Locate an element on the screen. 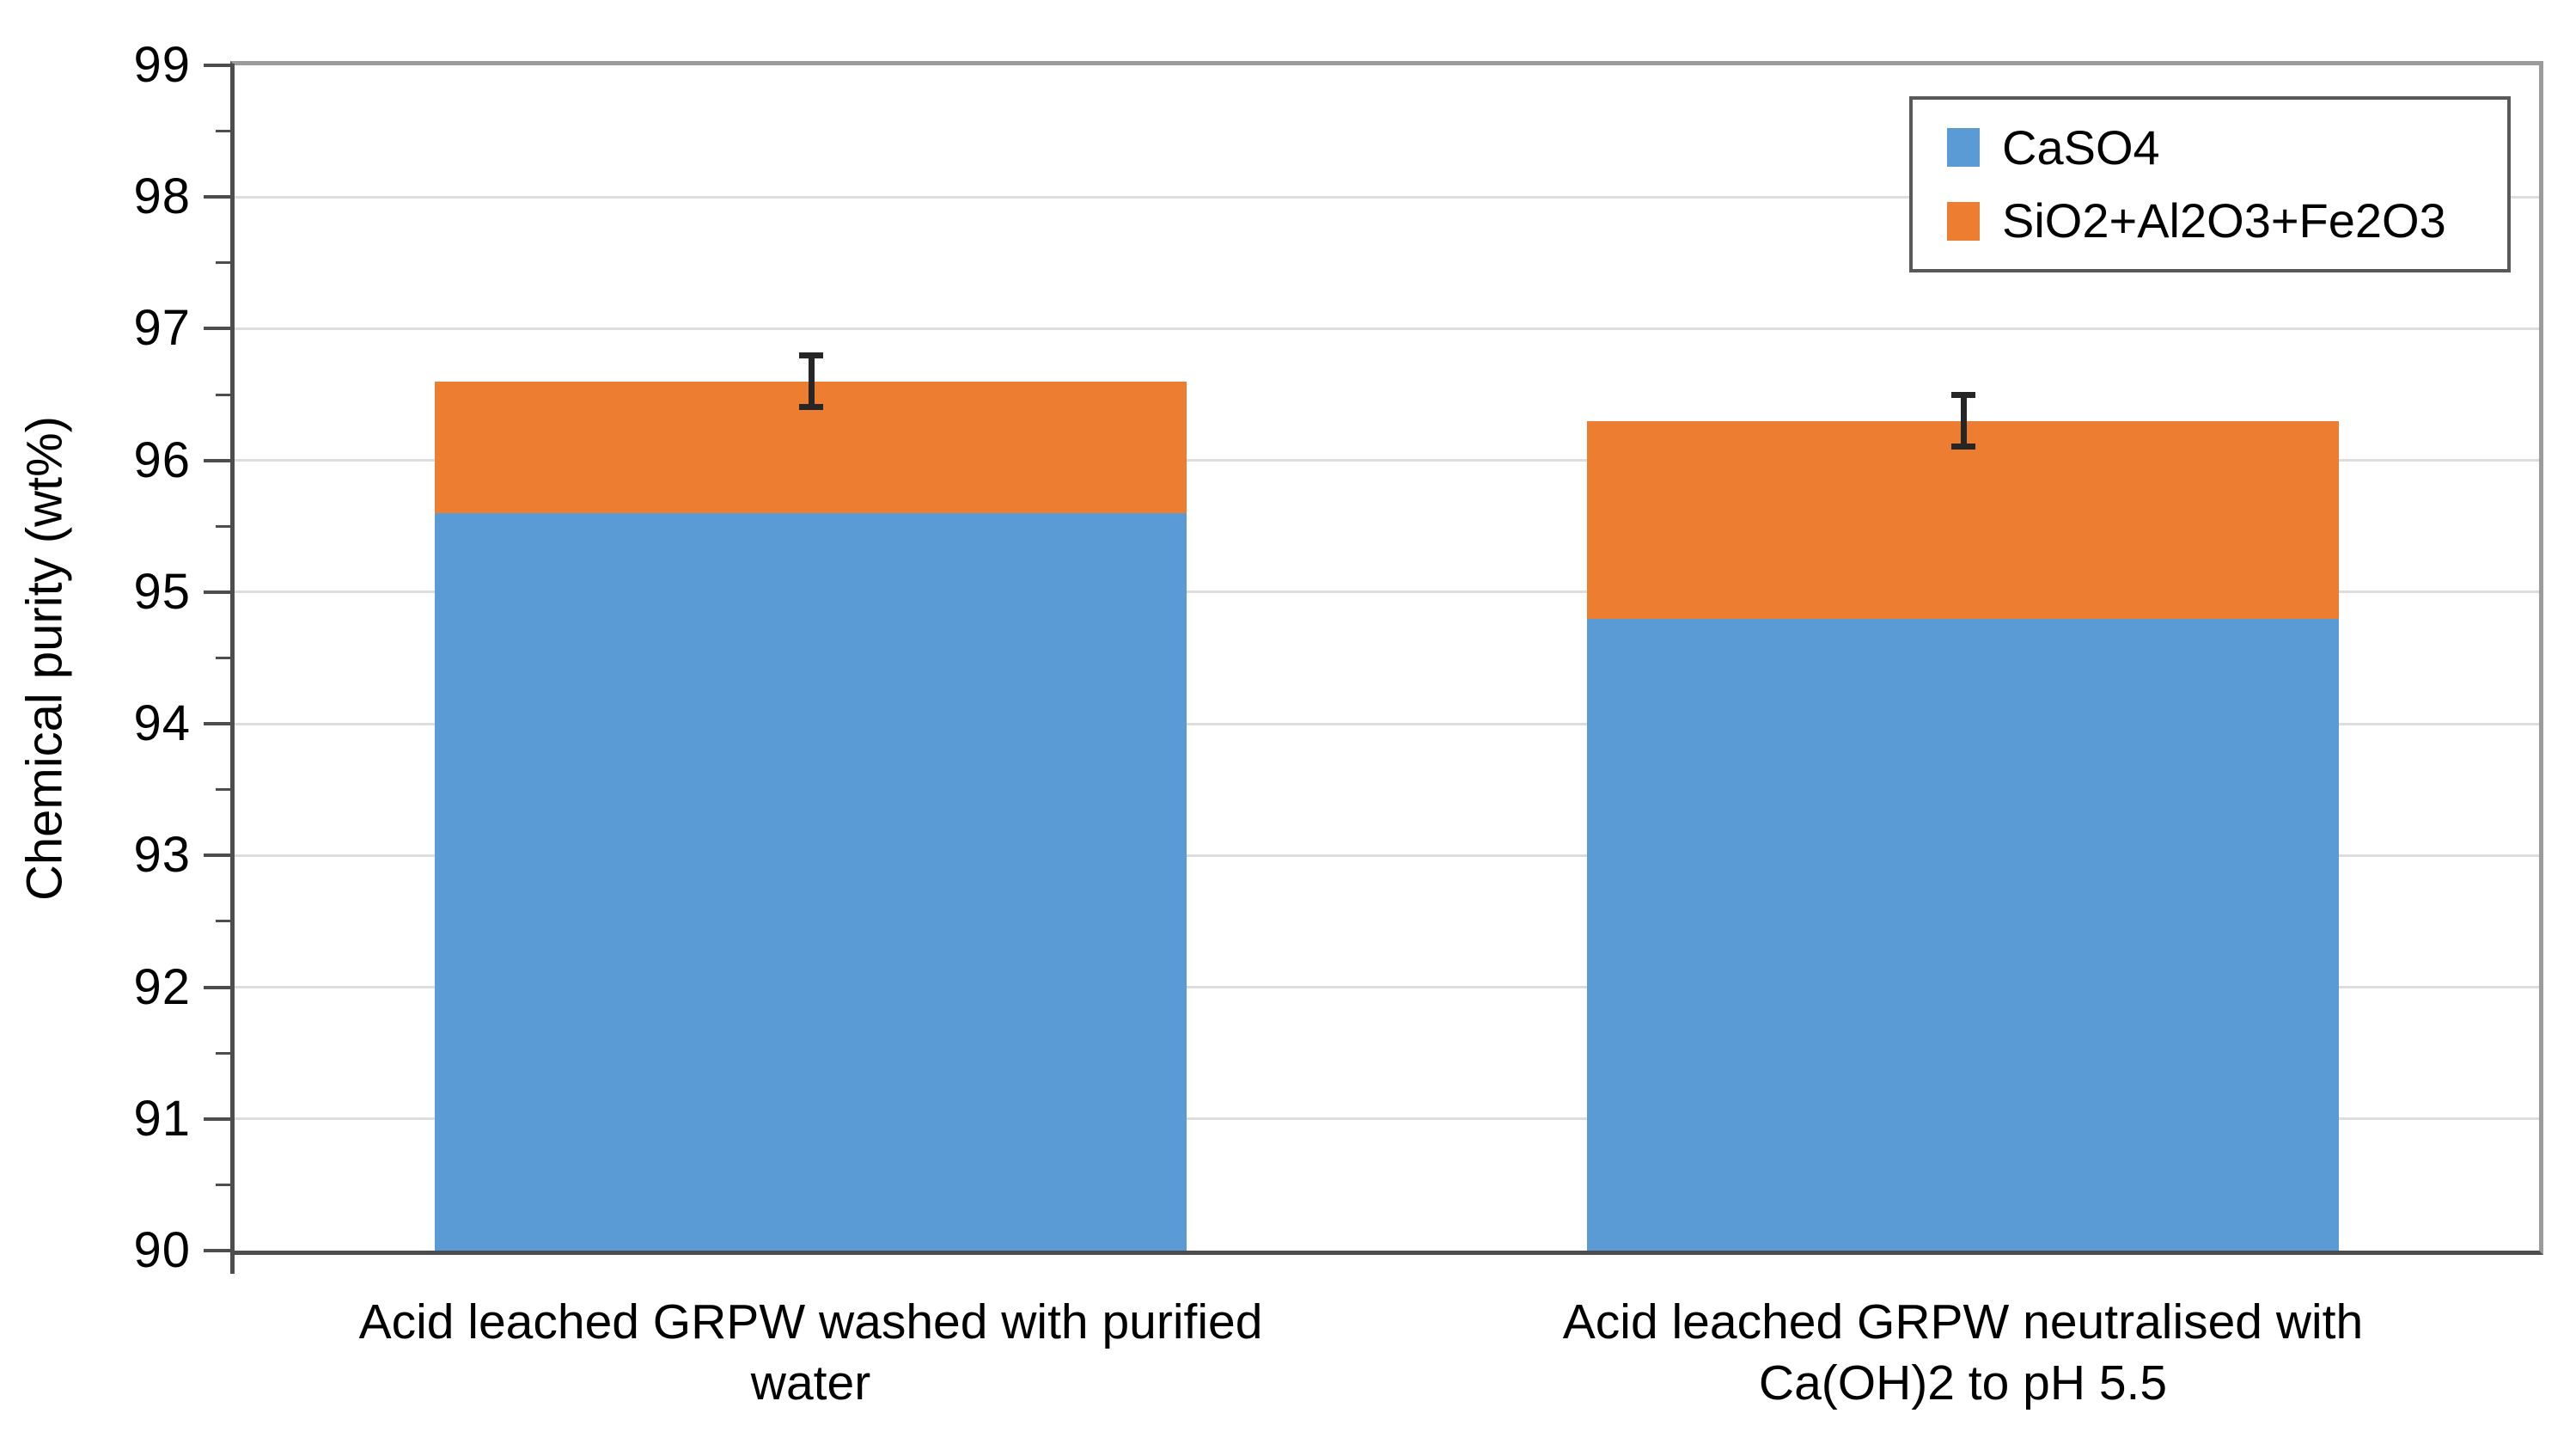 This screenshot has height=1444, width=2576. y-tick-label-99: 99 is located at coordinates (162, 65).